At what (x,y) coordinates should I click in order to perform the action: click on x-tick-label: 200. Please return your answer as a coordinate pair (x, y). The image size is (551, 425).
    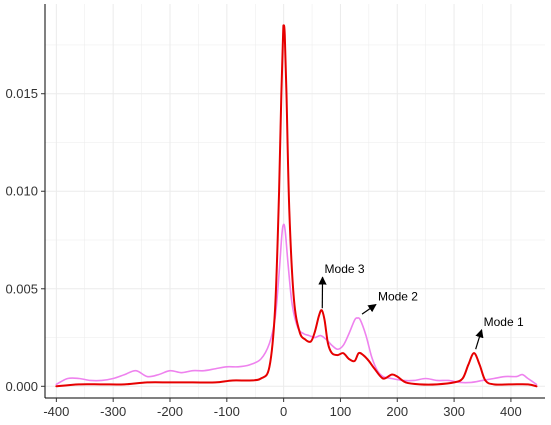
    Looking at the image, I should click on (397, 411).